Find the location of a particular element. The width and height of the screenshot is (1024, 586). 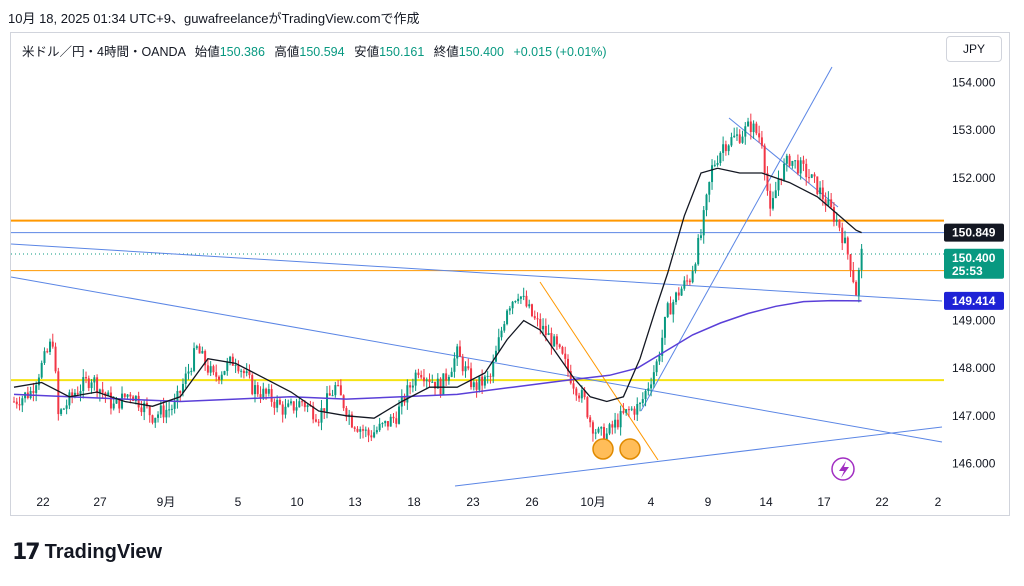

brand-logo: 17 TradingView is located at coordinates (87, 552).